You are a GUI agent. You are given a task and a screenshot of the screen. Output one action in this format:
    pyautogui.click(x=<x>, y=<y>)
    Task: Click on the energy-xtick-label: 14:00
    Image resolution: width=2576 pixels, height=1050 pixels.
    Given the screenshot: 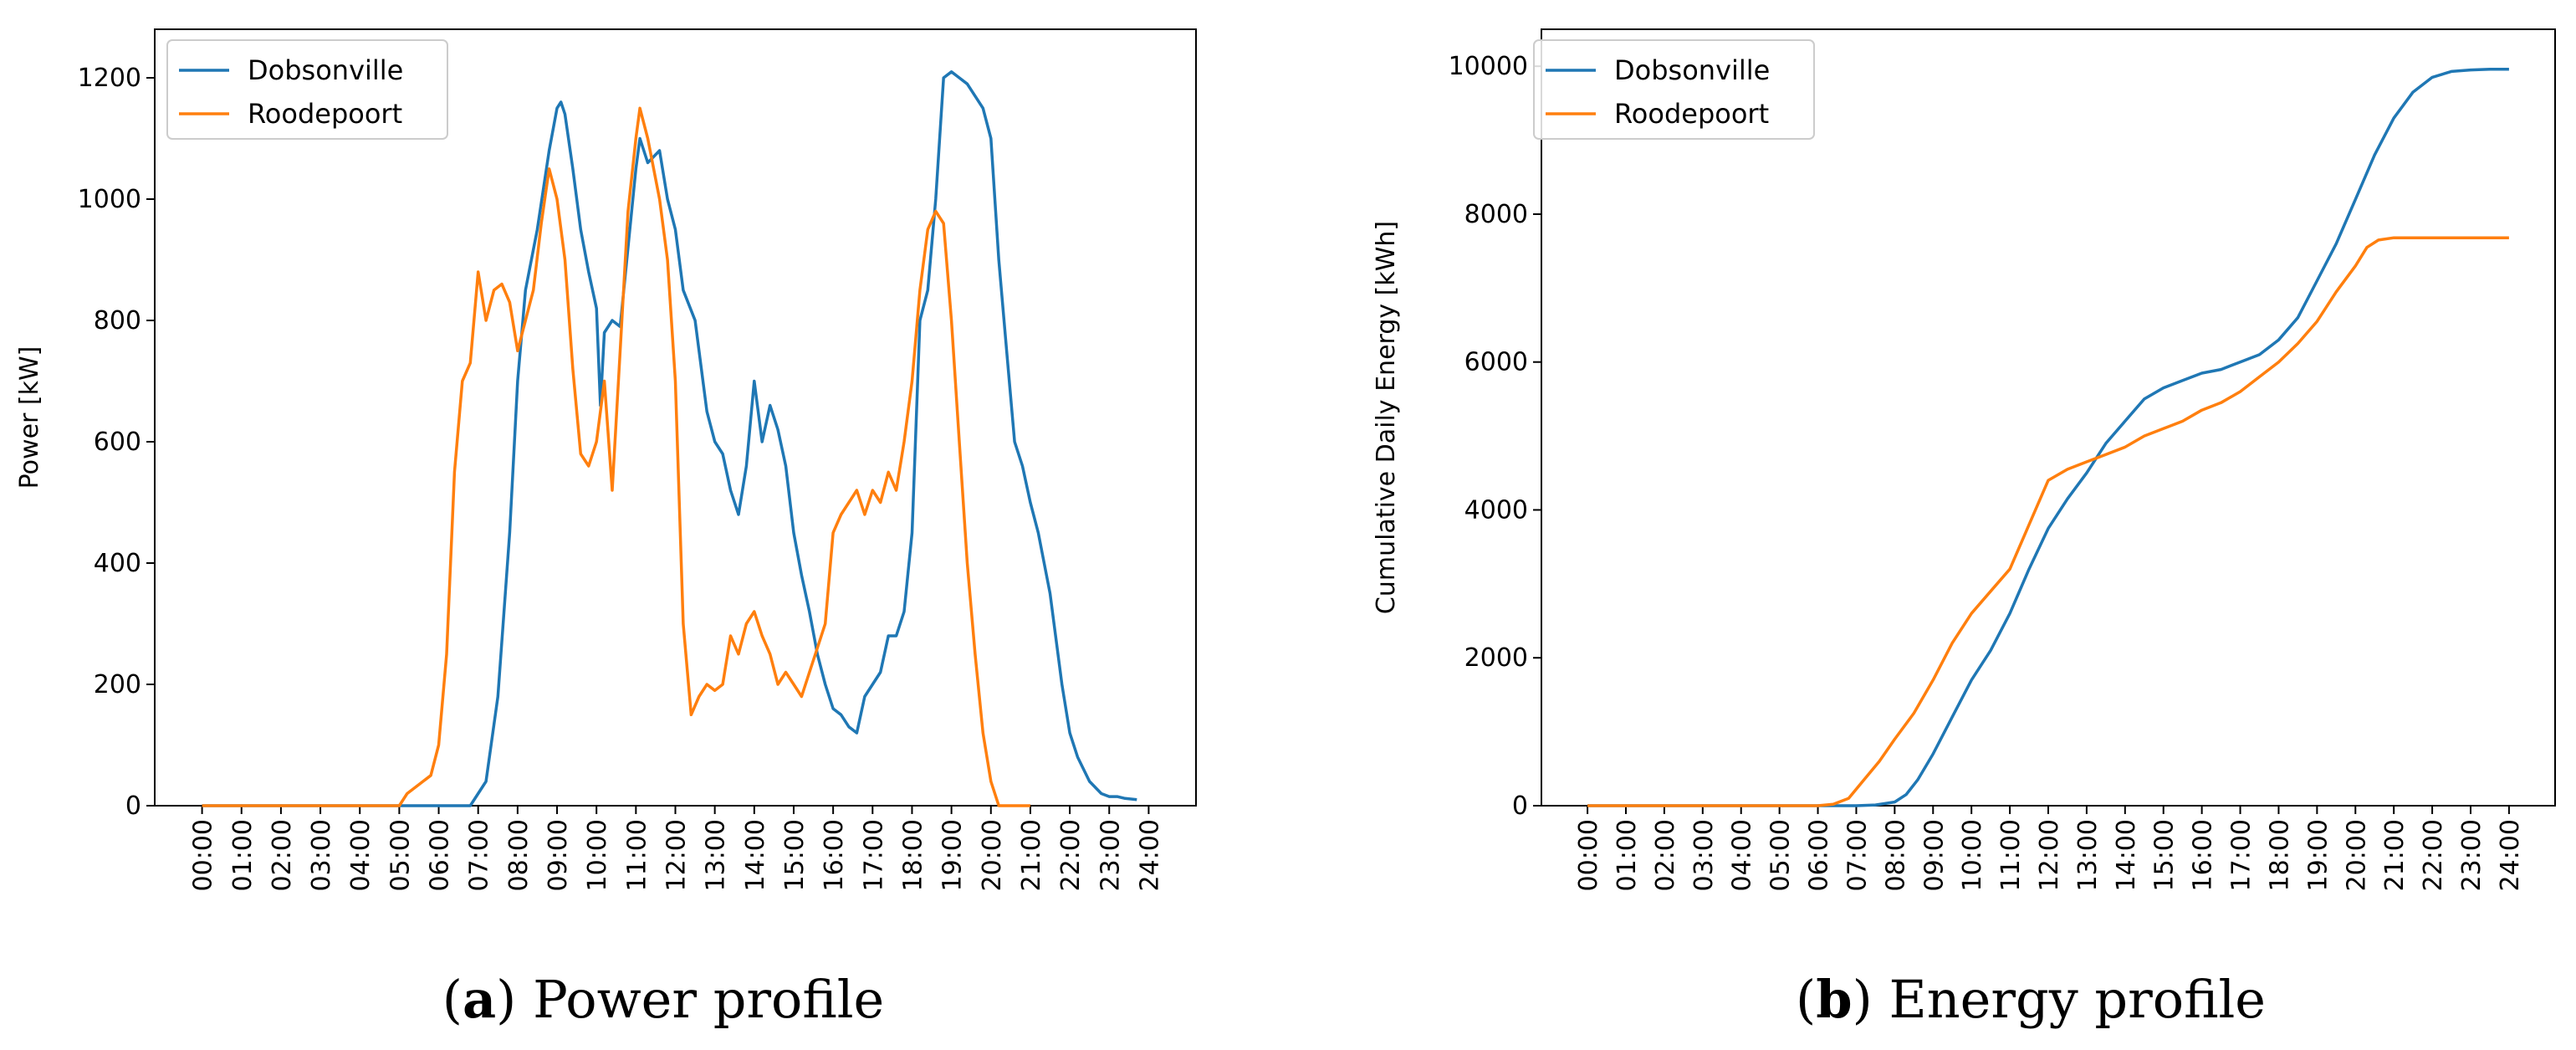 What is the action you would take?
    pyautogui.click(x=2126, y=855)
    